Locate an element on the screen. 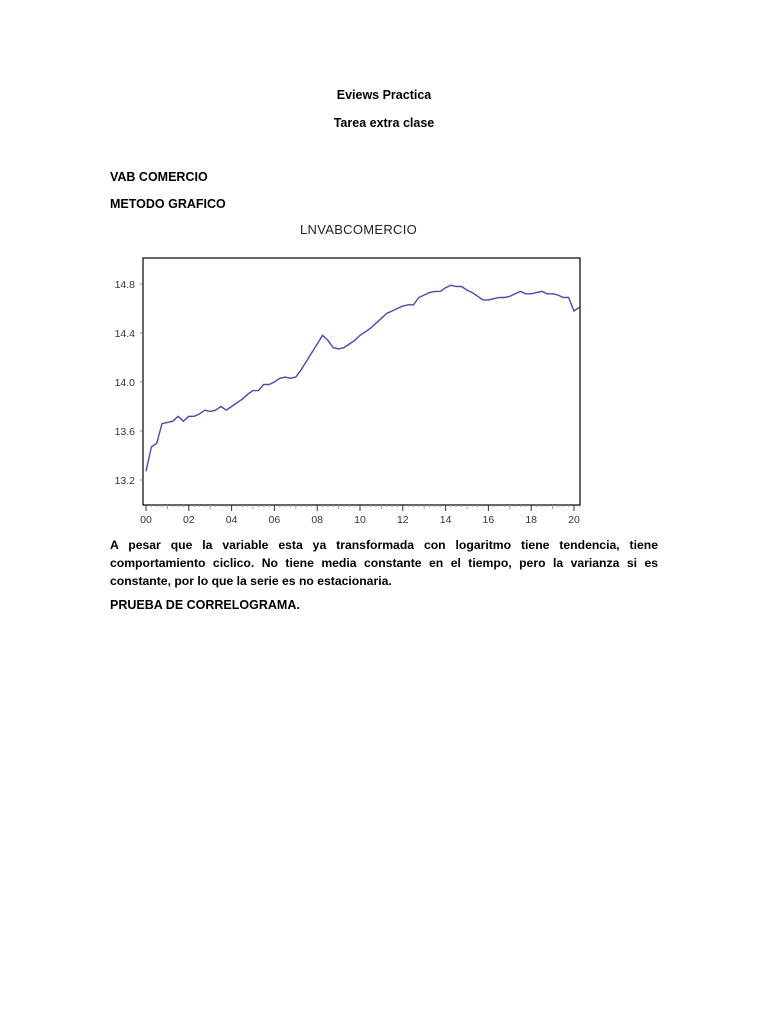  y-tick-label: 14.4 is located at coordinates (125, 334).